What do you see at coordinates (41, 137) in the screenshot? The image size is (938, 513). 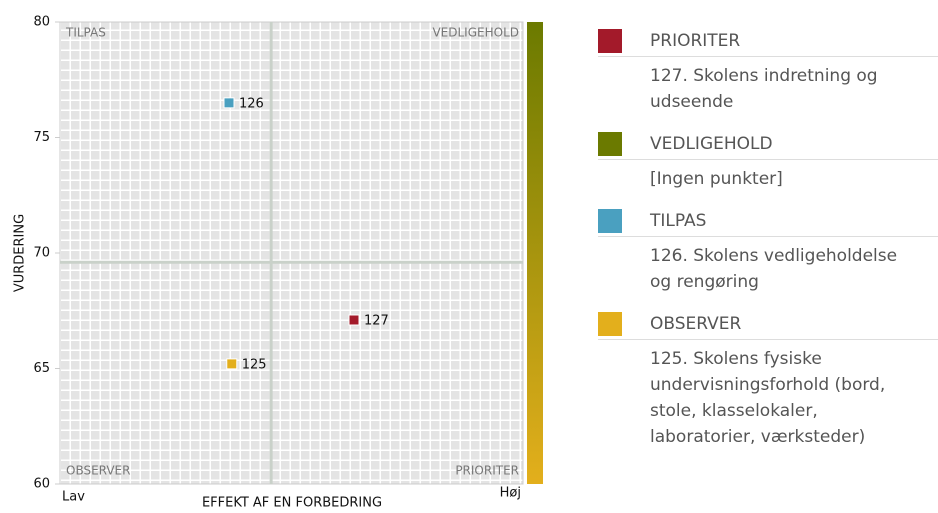 I see `y-tick-label: 75` at bounding box center [41, 137].